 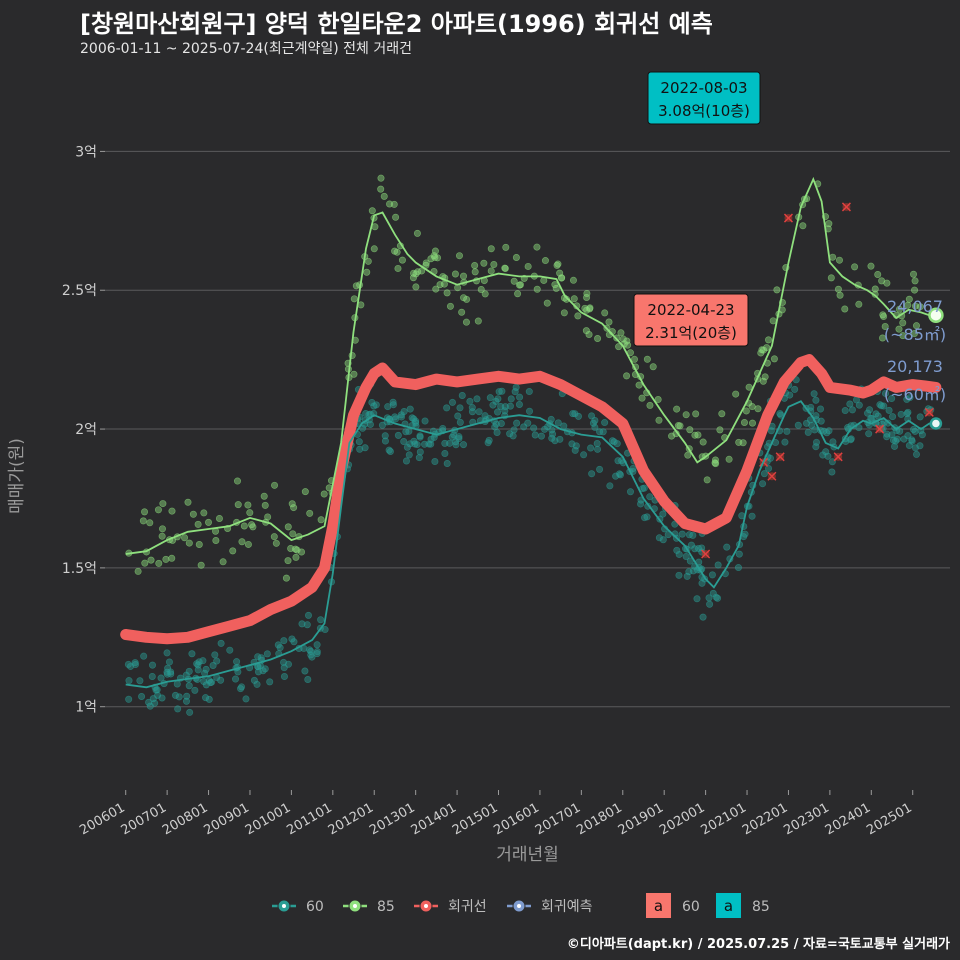 I want to click on x-tick-label: 202301, so click(x=806, y=819).